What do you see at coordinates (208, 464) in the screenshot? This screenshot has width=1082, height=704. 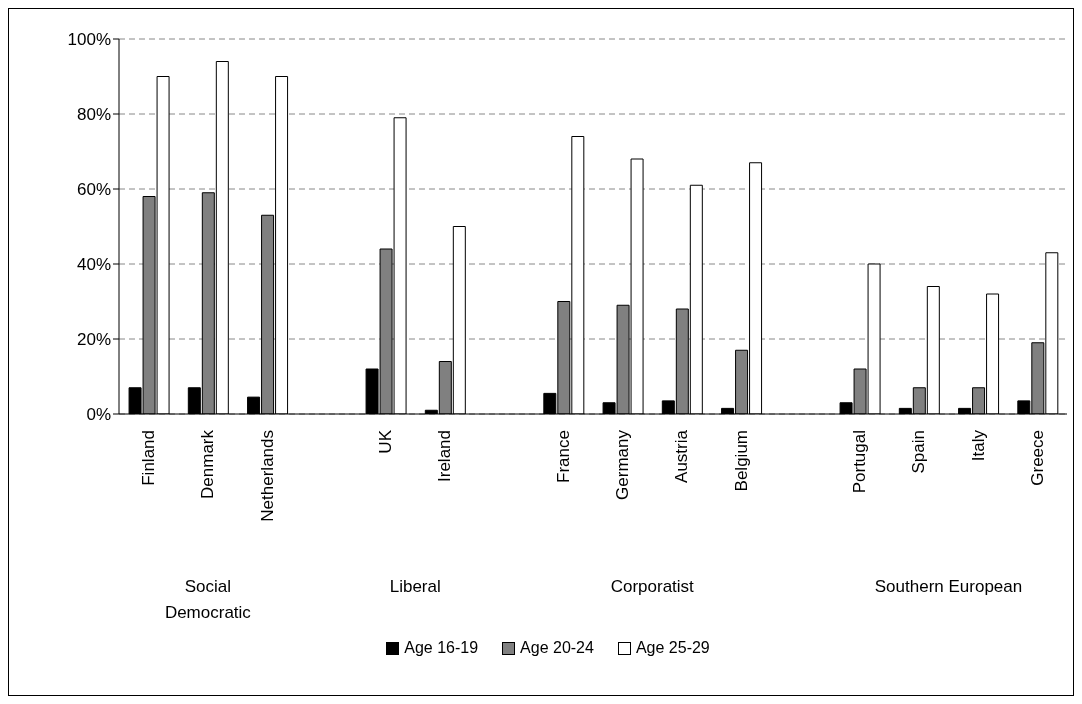 I see `x-tick-label: Denmark` at bounding box center [208, 464].